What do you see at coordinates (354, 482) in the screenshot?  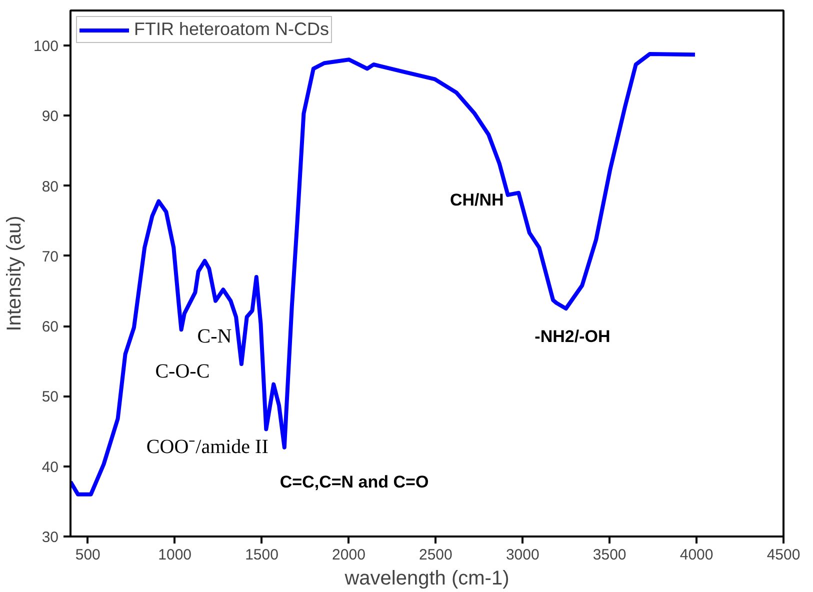 I see `annotation: C=C,C=N and C=O` at bounding box center [354, 482].